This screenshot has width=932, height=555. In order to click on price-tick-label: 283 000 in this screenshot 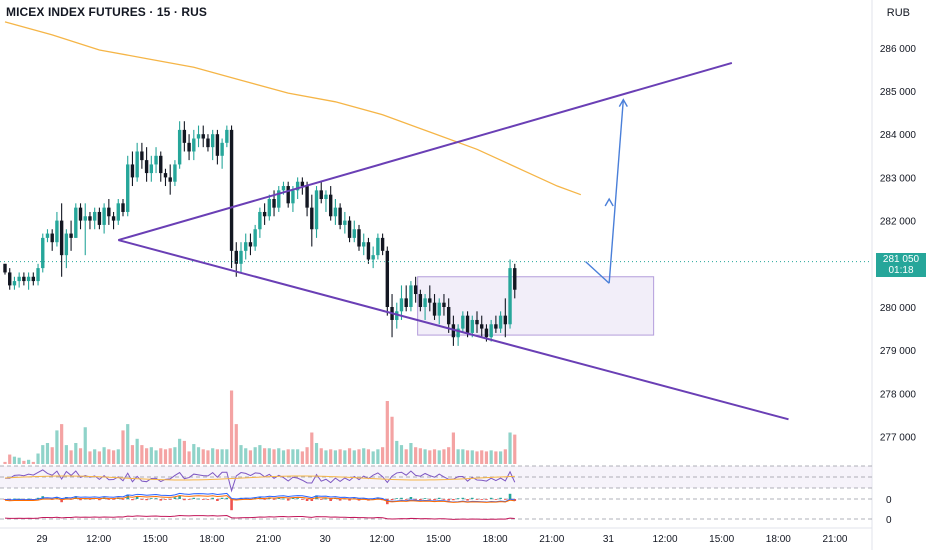, I will do `click(898, 178)`.